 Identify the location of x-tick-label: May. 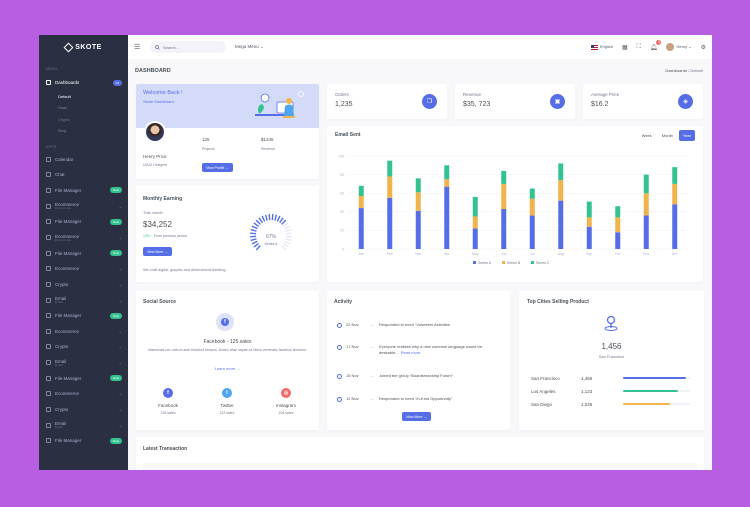
(475, 254).